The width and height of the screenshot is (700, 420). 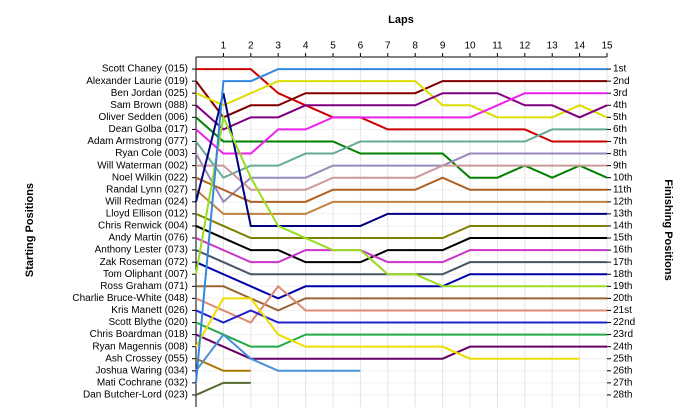 What do you see at coordinates (30, 230) in the screenshot?
I see `y-axis-title: Starting Positions` at bounding box center [30, 230].